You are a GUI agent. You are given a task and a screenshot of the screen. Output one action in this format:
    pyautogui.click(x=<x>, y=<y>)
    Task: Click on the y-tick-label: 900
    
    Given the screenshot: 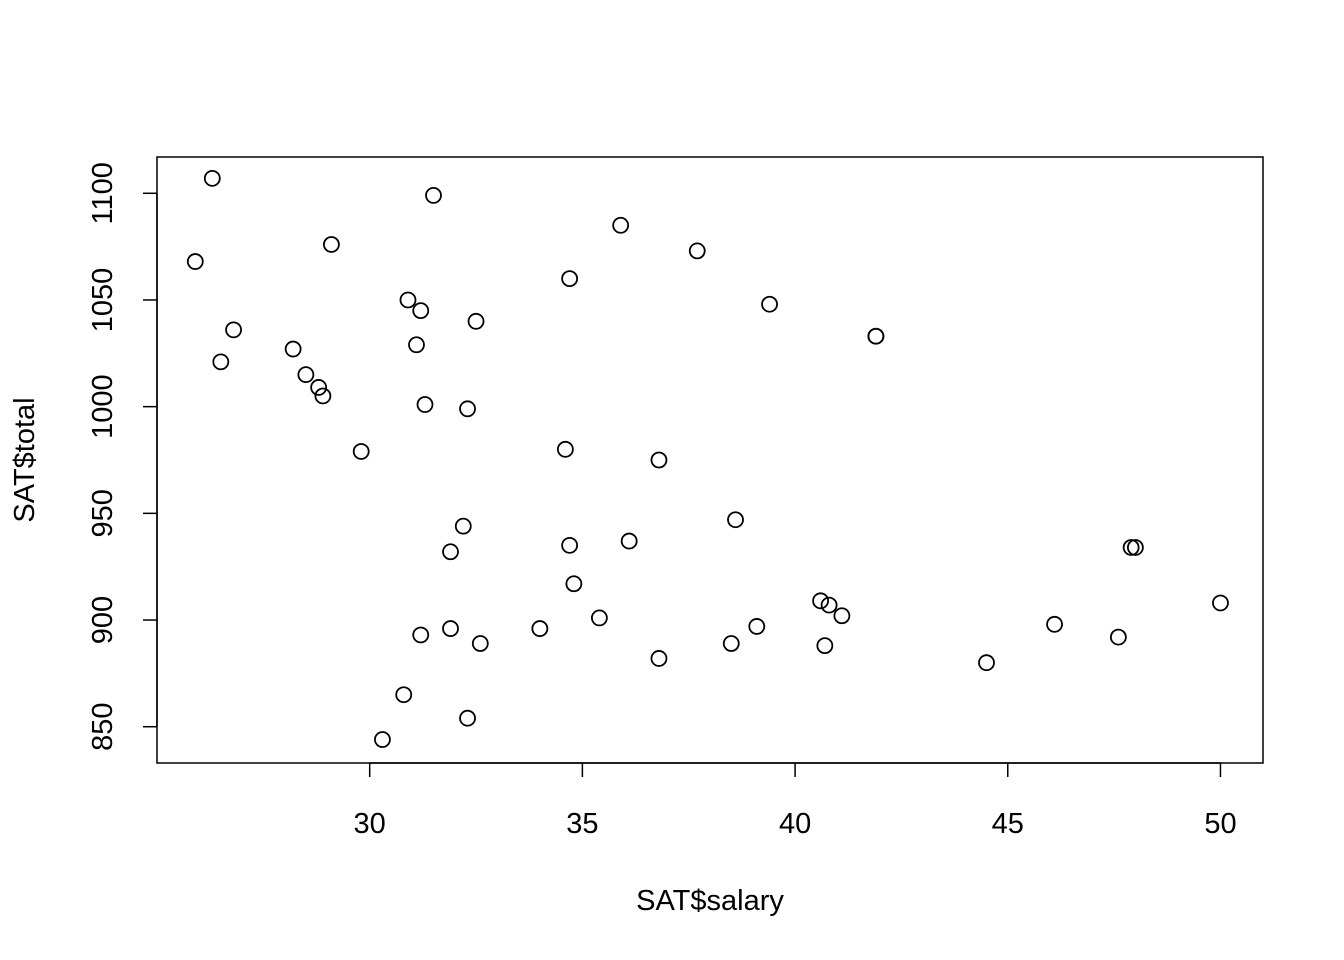 What is the action you would take?
    pyautogui.click(x=103, y=620)
    